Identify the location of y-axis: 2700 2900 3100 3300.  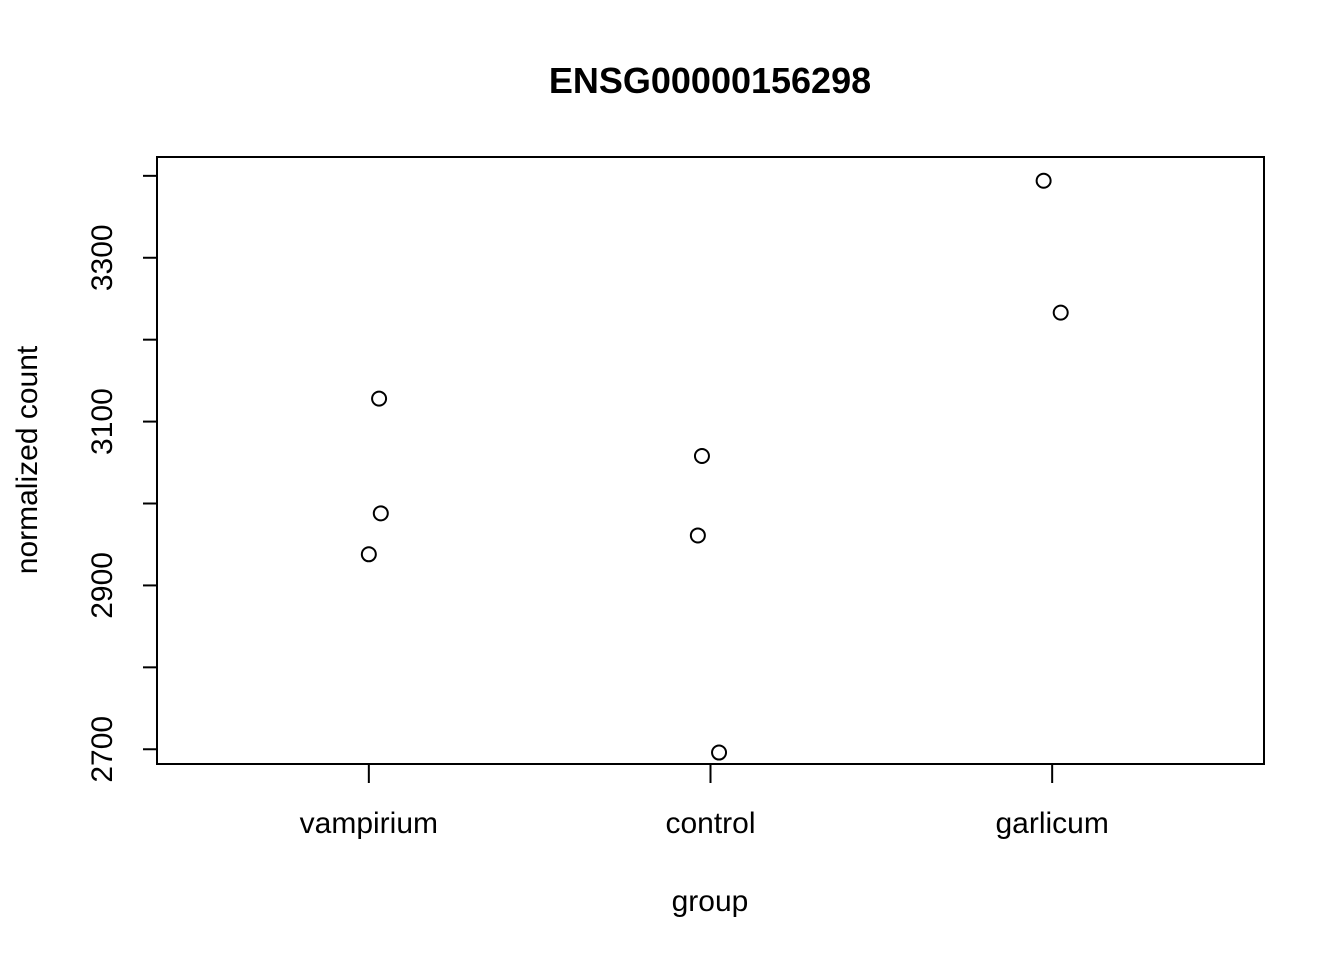
(122, 478).